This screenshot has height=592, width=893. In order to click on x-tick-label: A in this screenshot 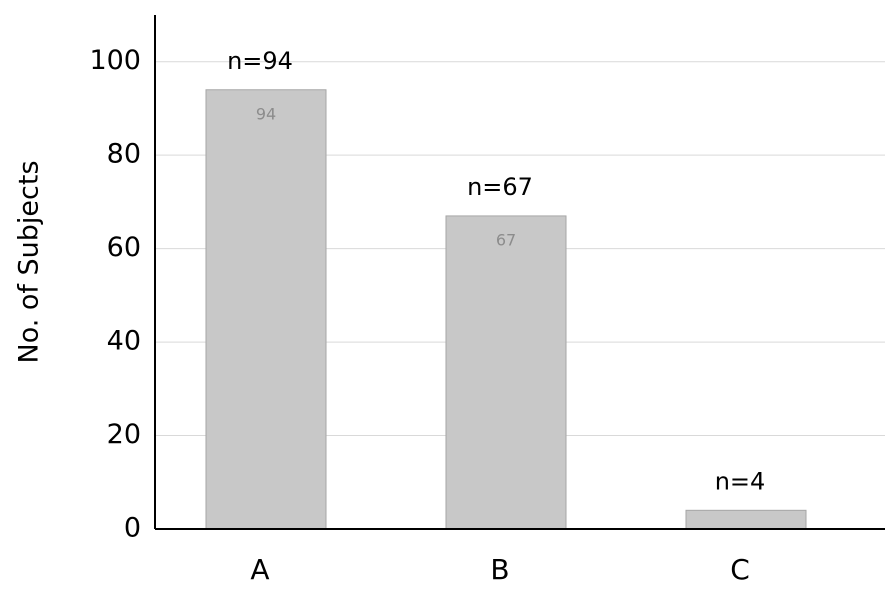, I will do `click(259, 569)`.